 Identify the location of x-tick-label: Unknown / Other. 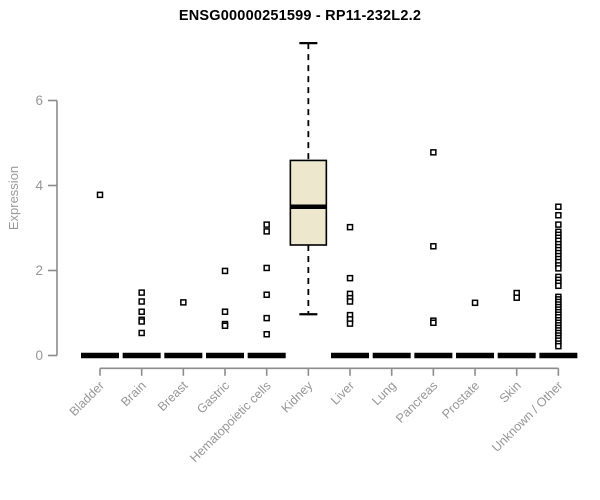
(527, 417).